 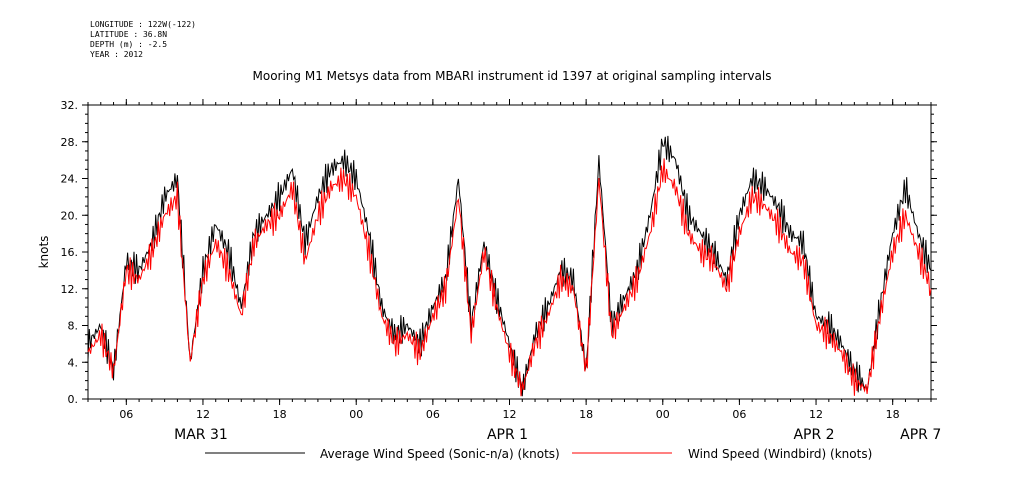 What do you see at coordinates (70, 215) in the screenshot?
I see `y-tick-label: 20.` at bounding box center [70, 215].